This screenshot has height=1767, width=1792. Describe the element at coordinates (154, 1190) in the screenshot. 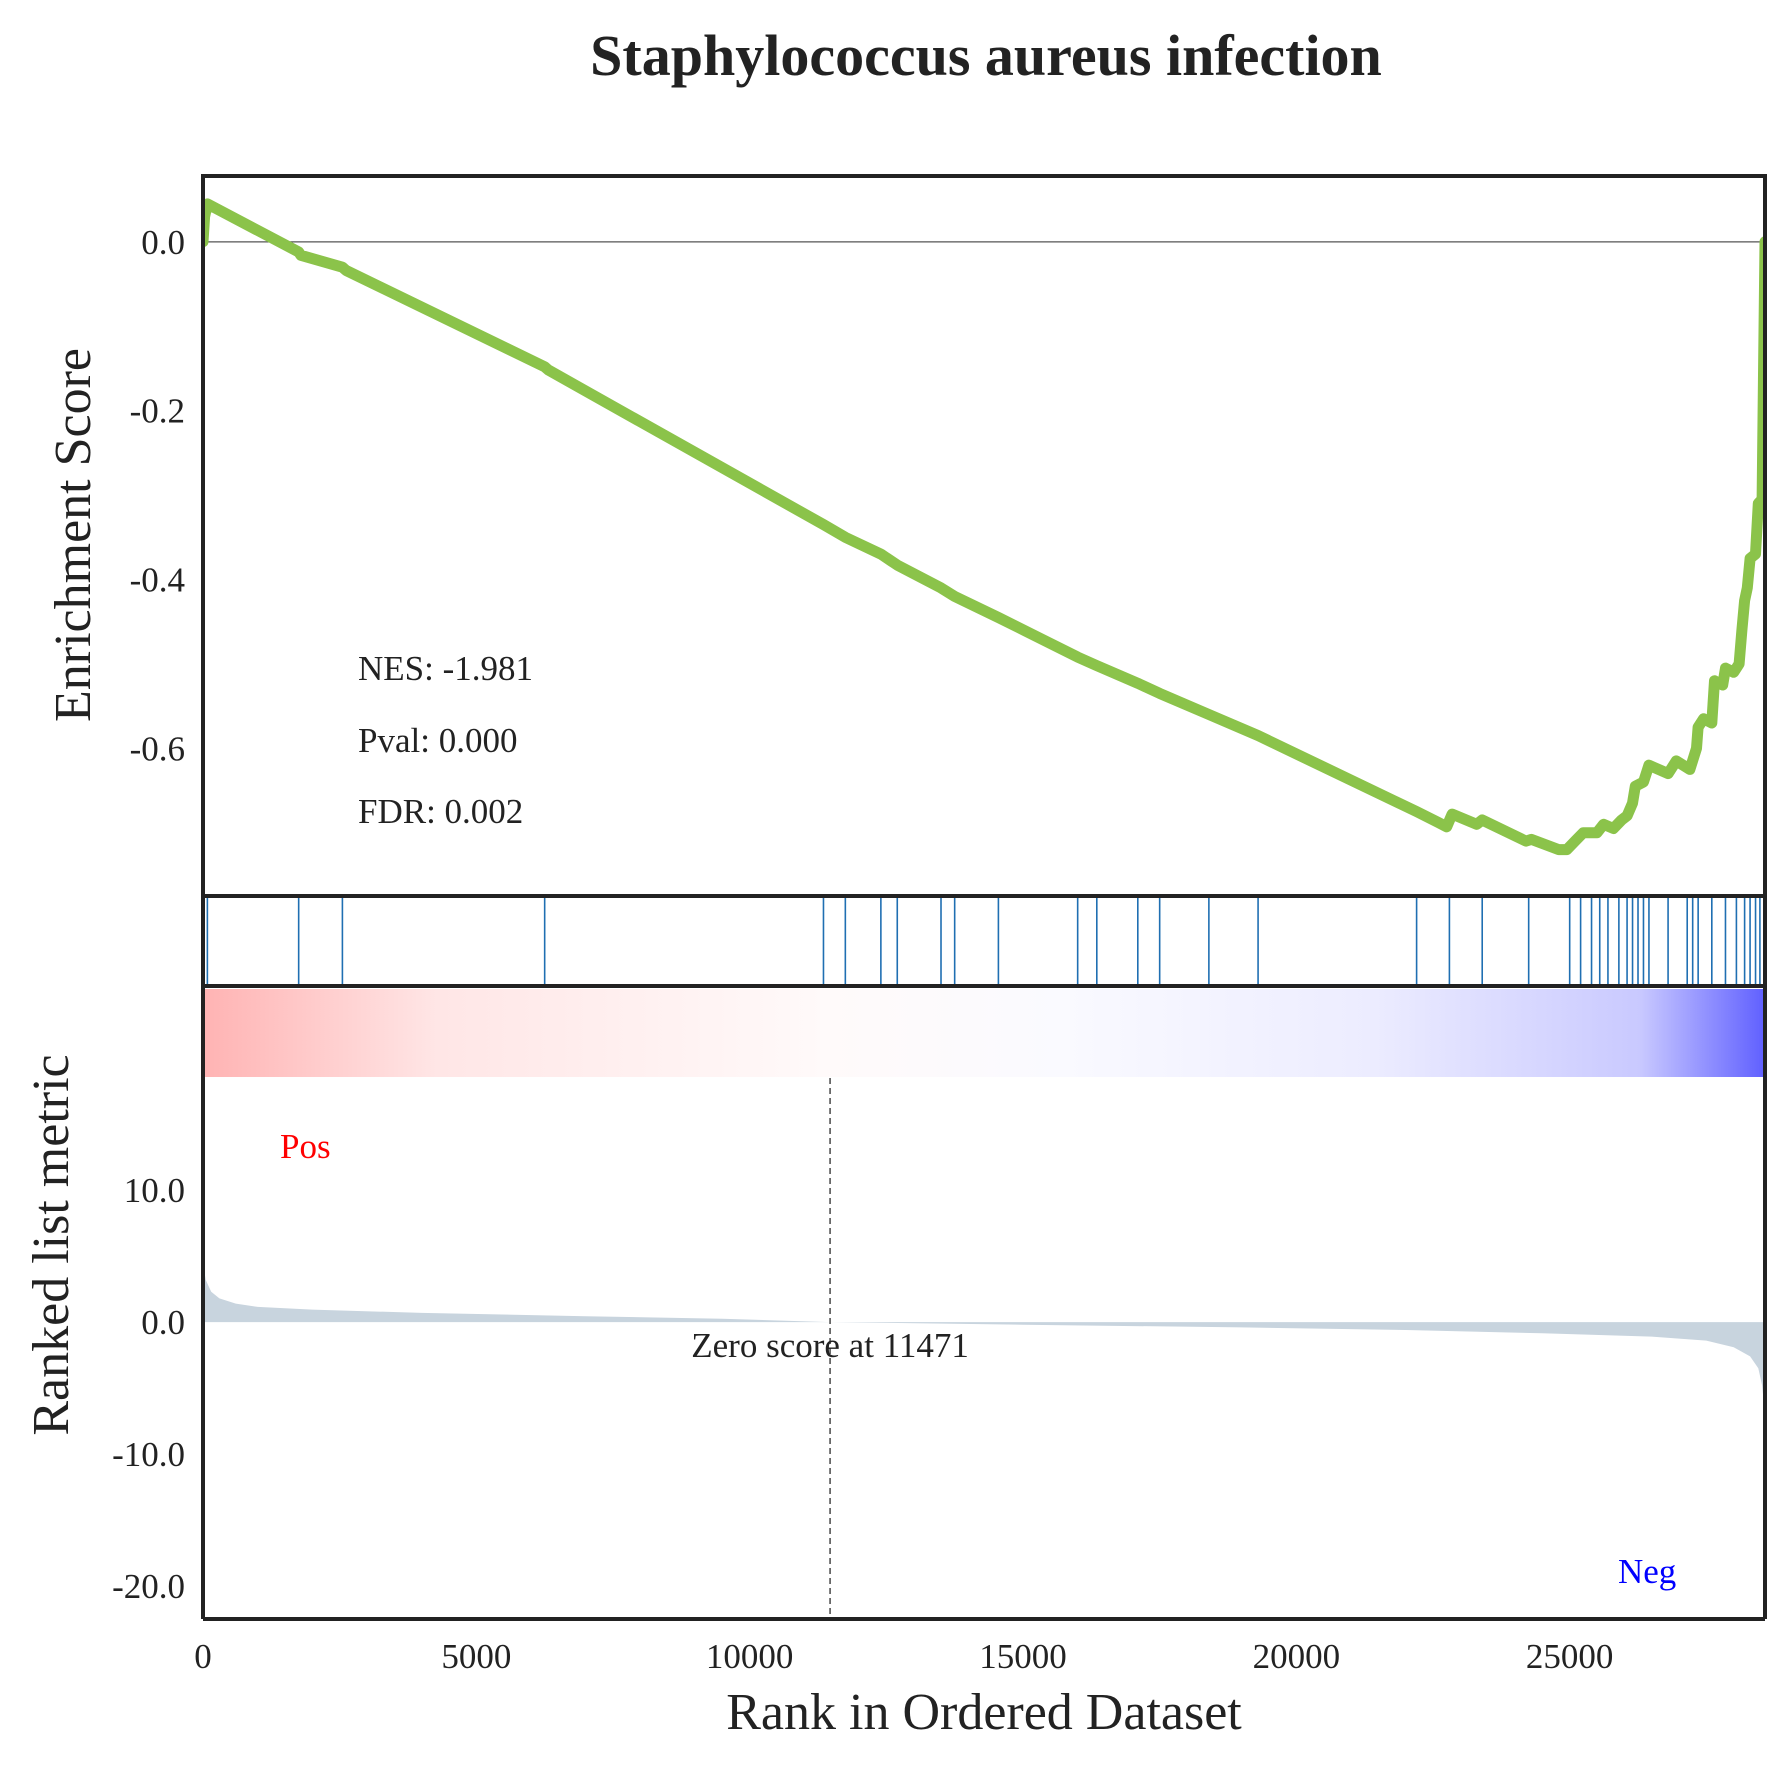

I see `rm-y-tick-label: 10.0` at that location.